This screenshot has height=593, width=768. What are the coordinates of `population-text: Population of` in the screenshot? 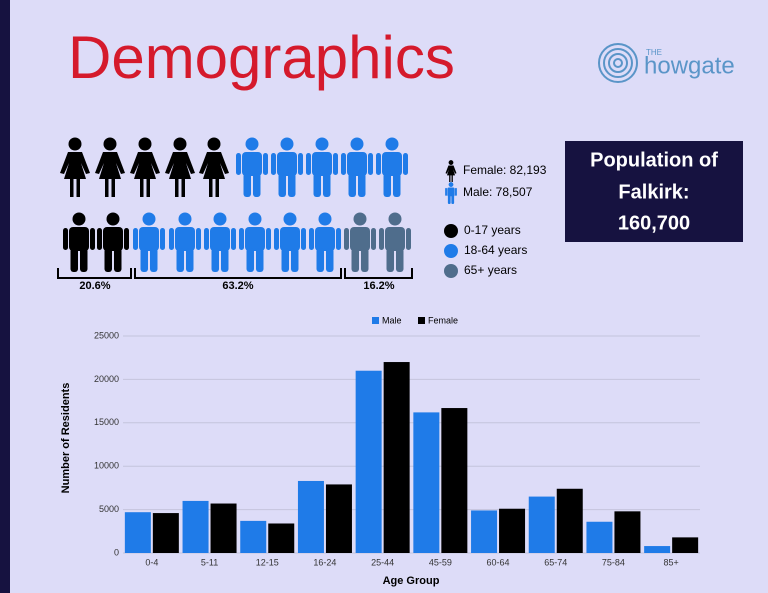 It's located at (654, 160).